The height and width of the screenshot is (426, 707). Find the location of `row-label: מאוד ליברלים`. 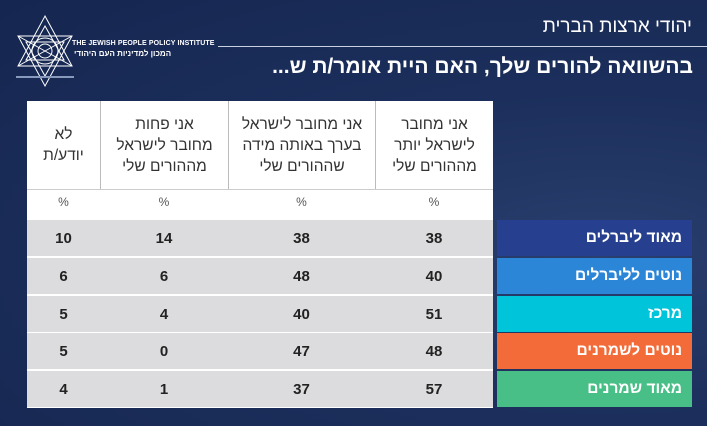

row-label: מאוד ליברלים is located at coordinates (594, 238).